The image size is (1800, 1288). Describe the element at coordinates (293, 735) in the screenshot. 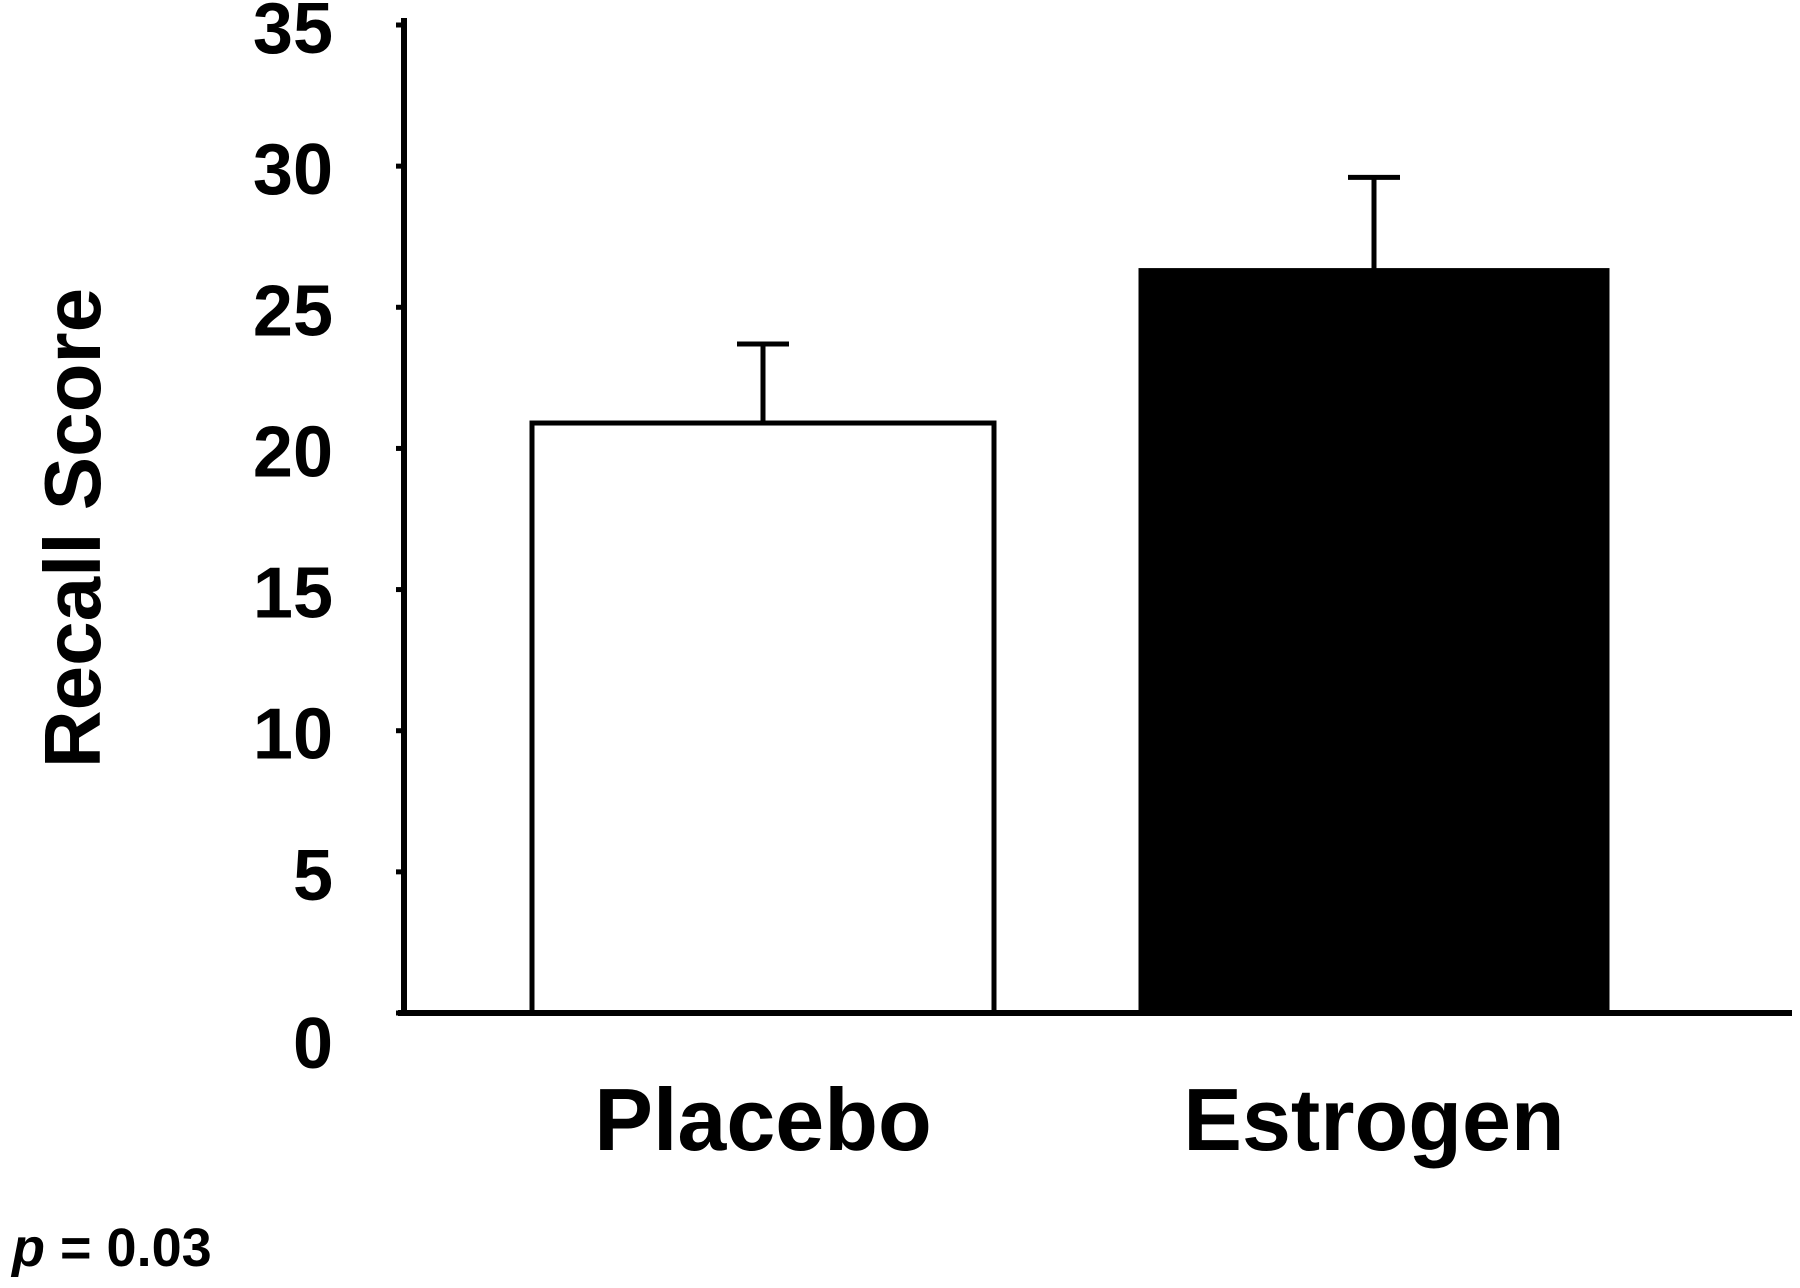

I see `y-tick-label: 10` at that location.